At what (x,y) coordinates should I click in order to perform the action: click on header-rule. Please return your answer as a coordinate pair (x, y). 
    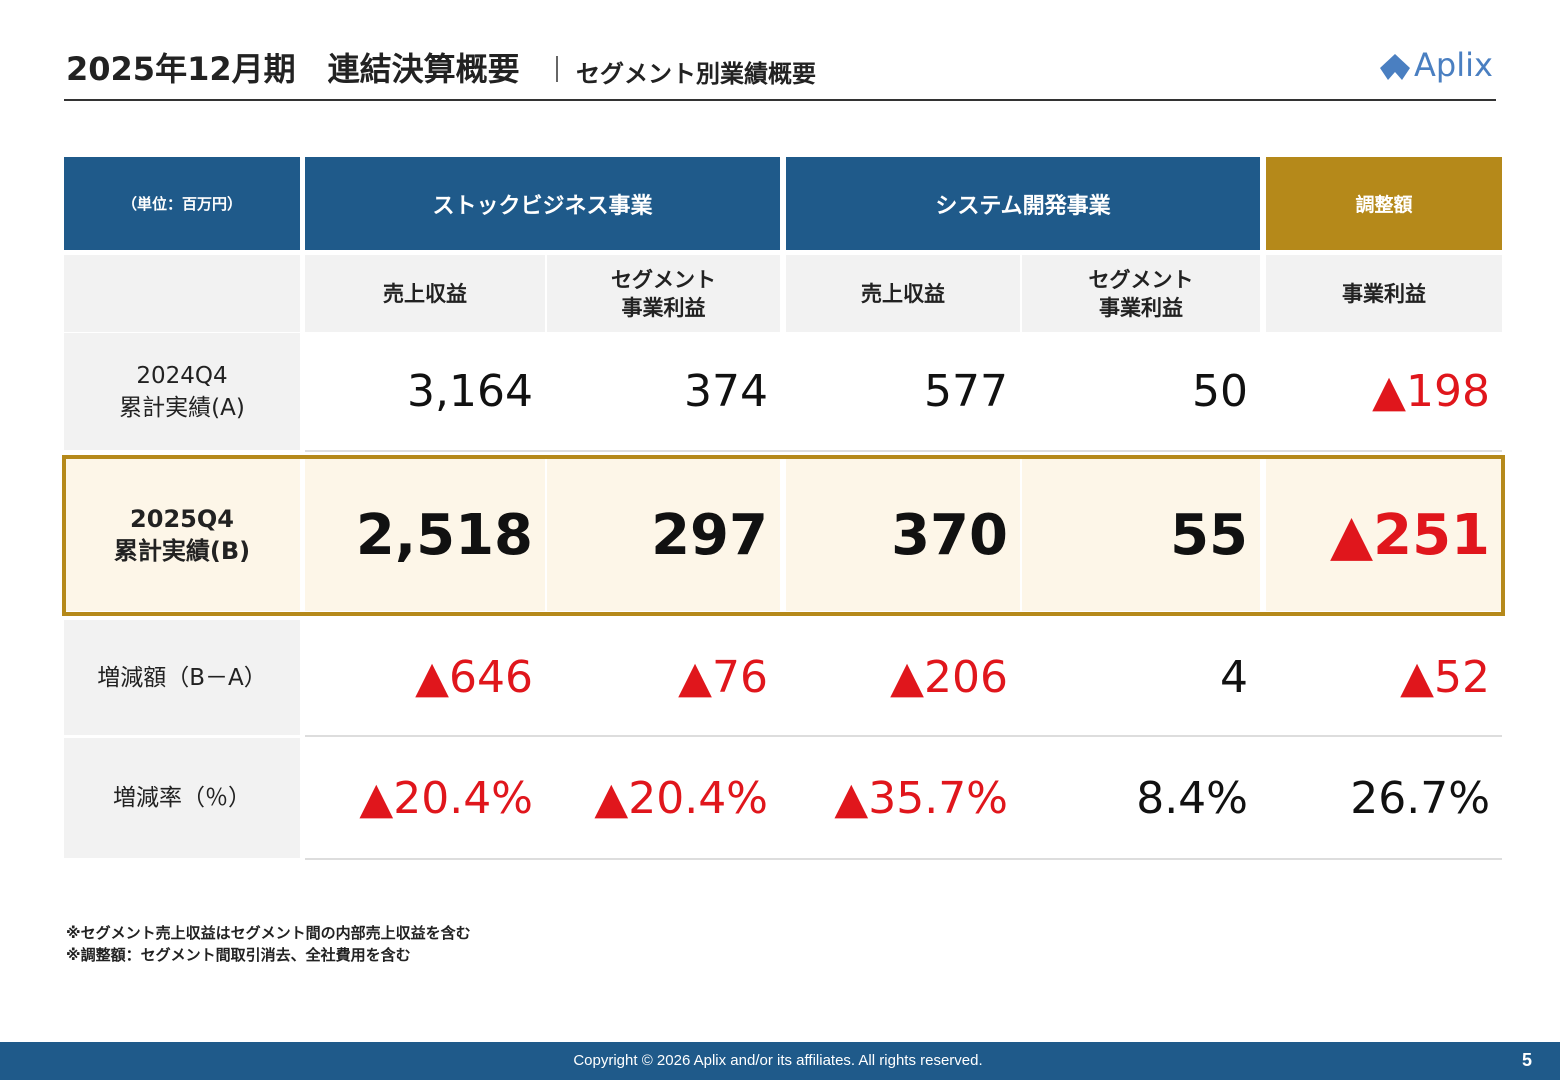
    Looking at the image, I should click on (780, 100).